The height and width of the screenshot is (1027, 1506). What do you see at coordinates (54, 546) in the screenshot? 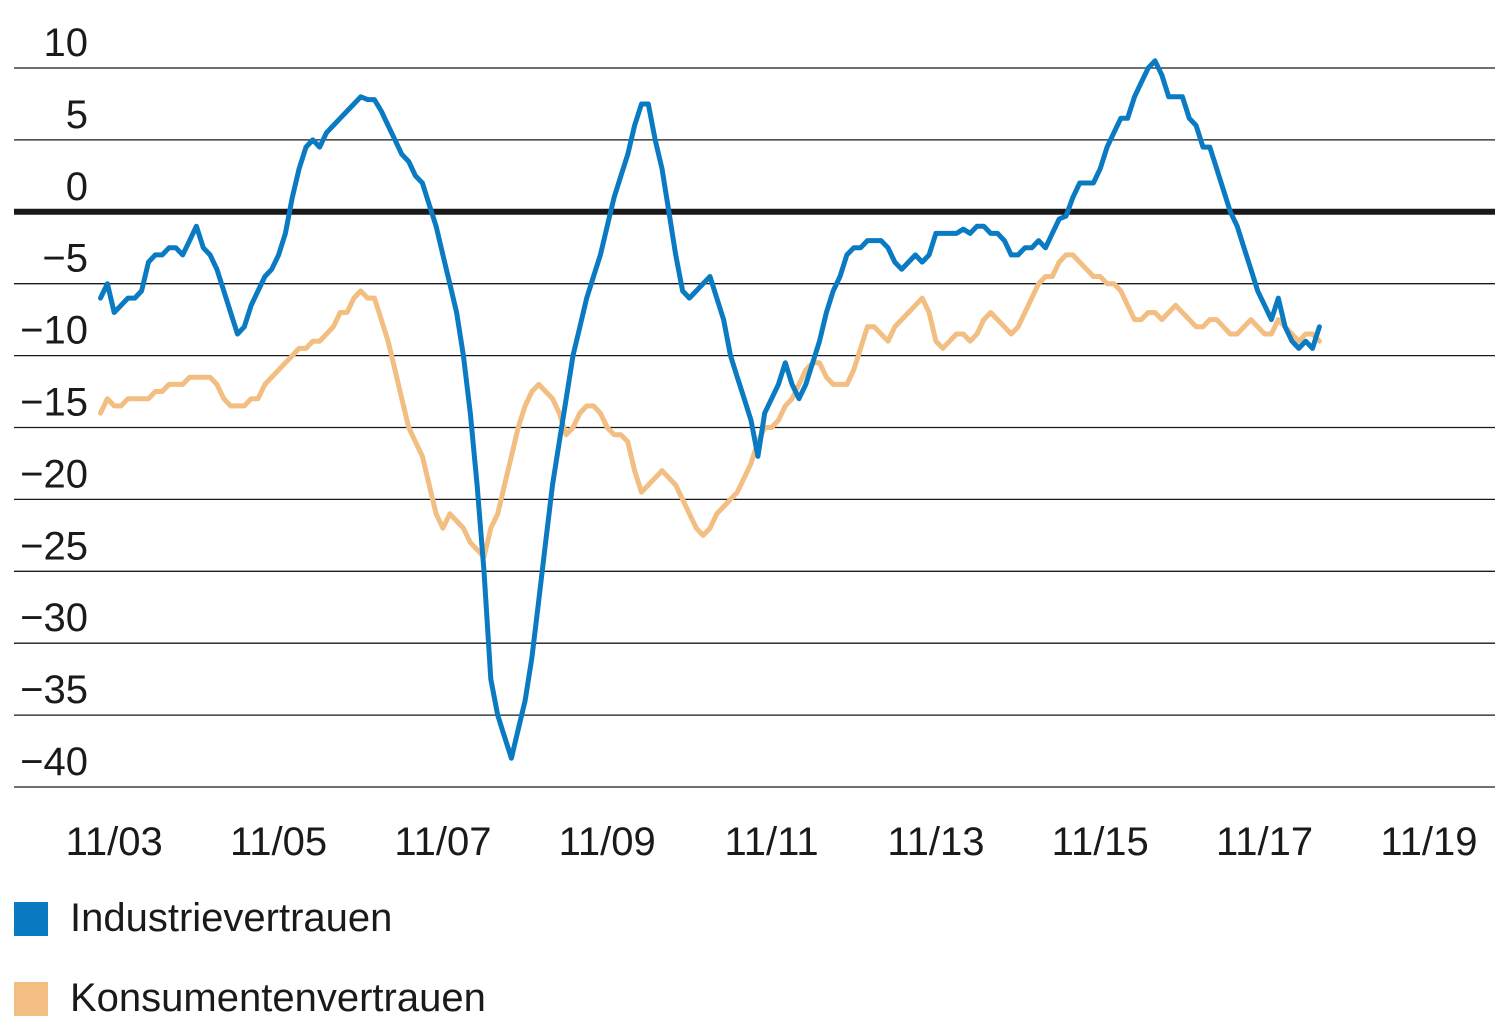
I see `y-tick-label: −25` at bounding box center [54, 546].